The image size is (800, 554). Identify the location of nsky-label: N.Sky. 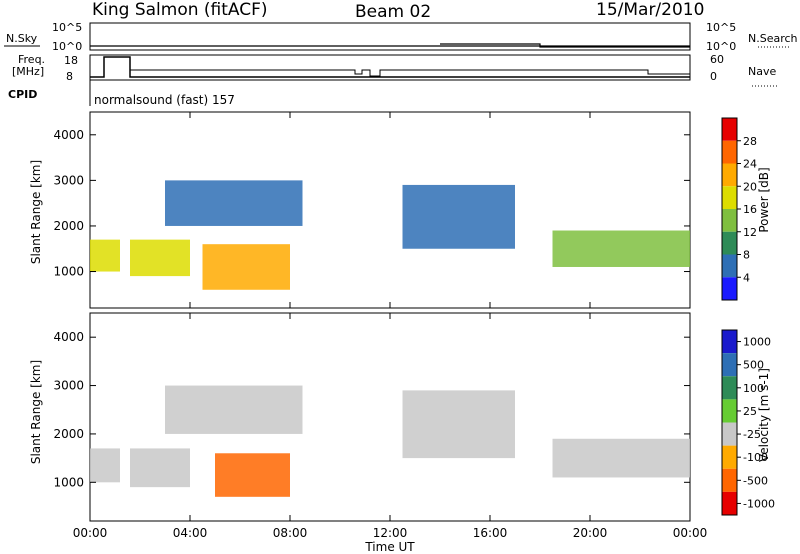
(22, 38).